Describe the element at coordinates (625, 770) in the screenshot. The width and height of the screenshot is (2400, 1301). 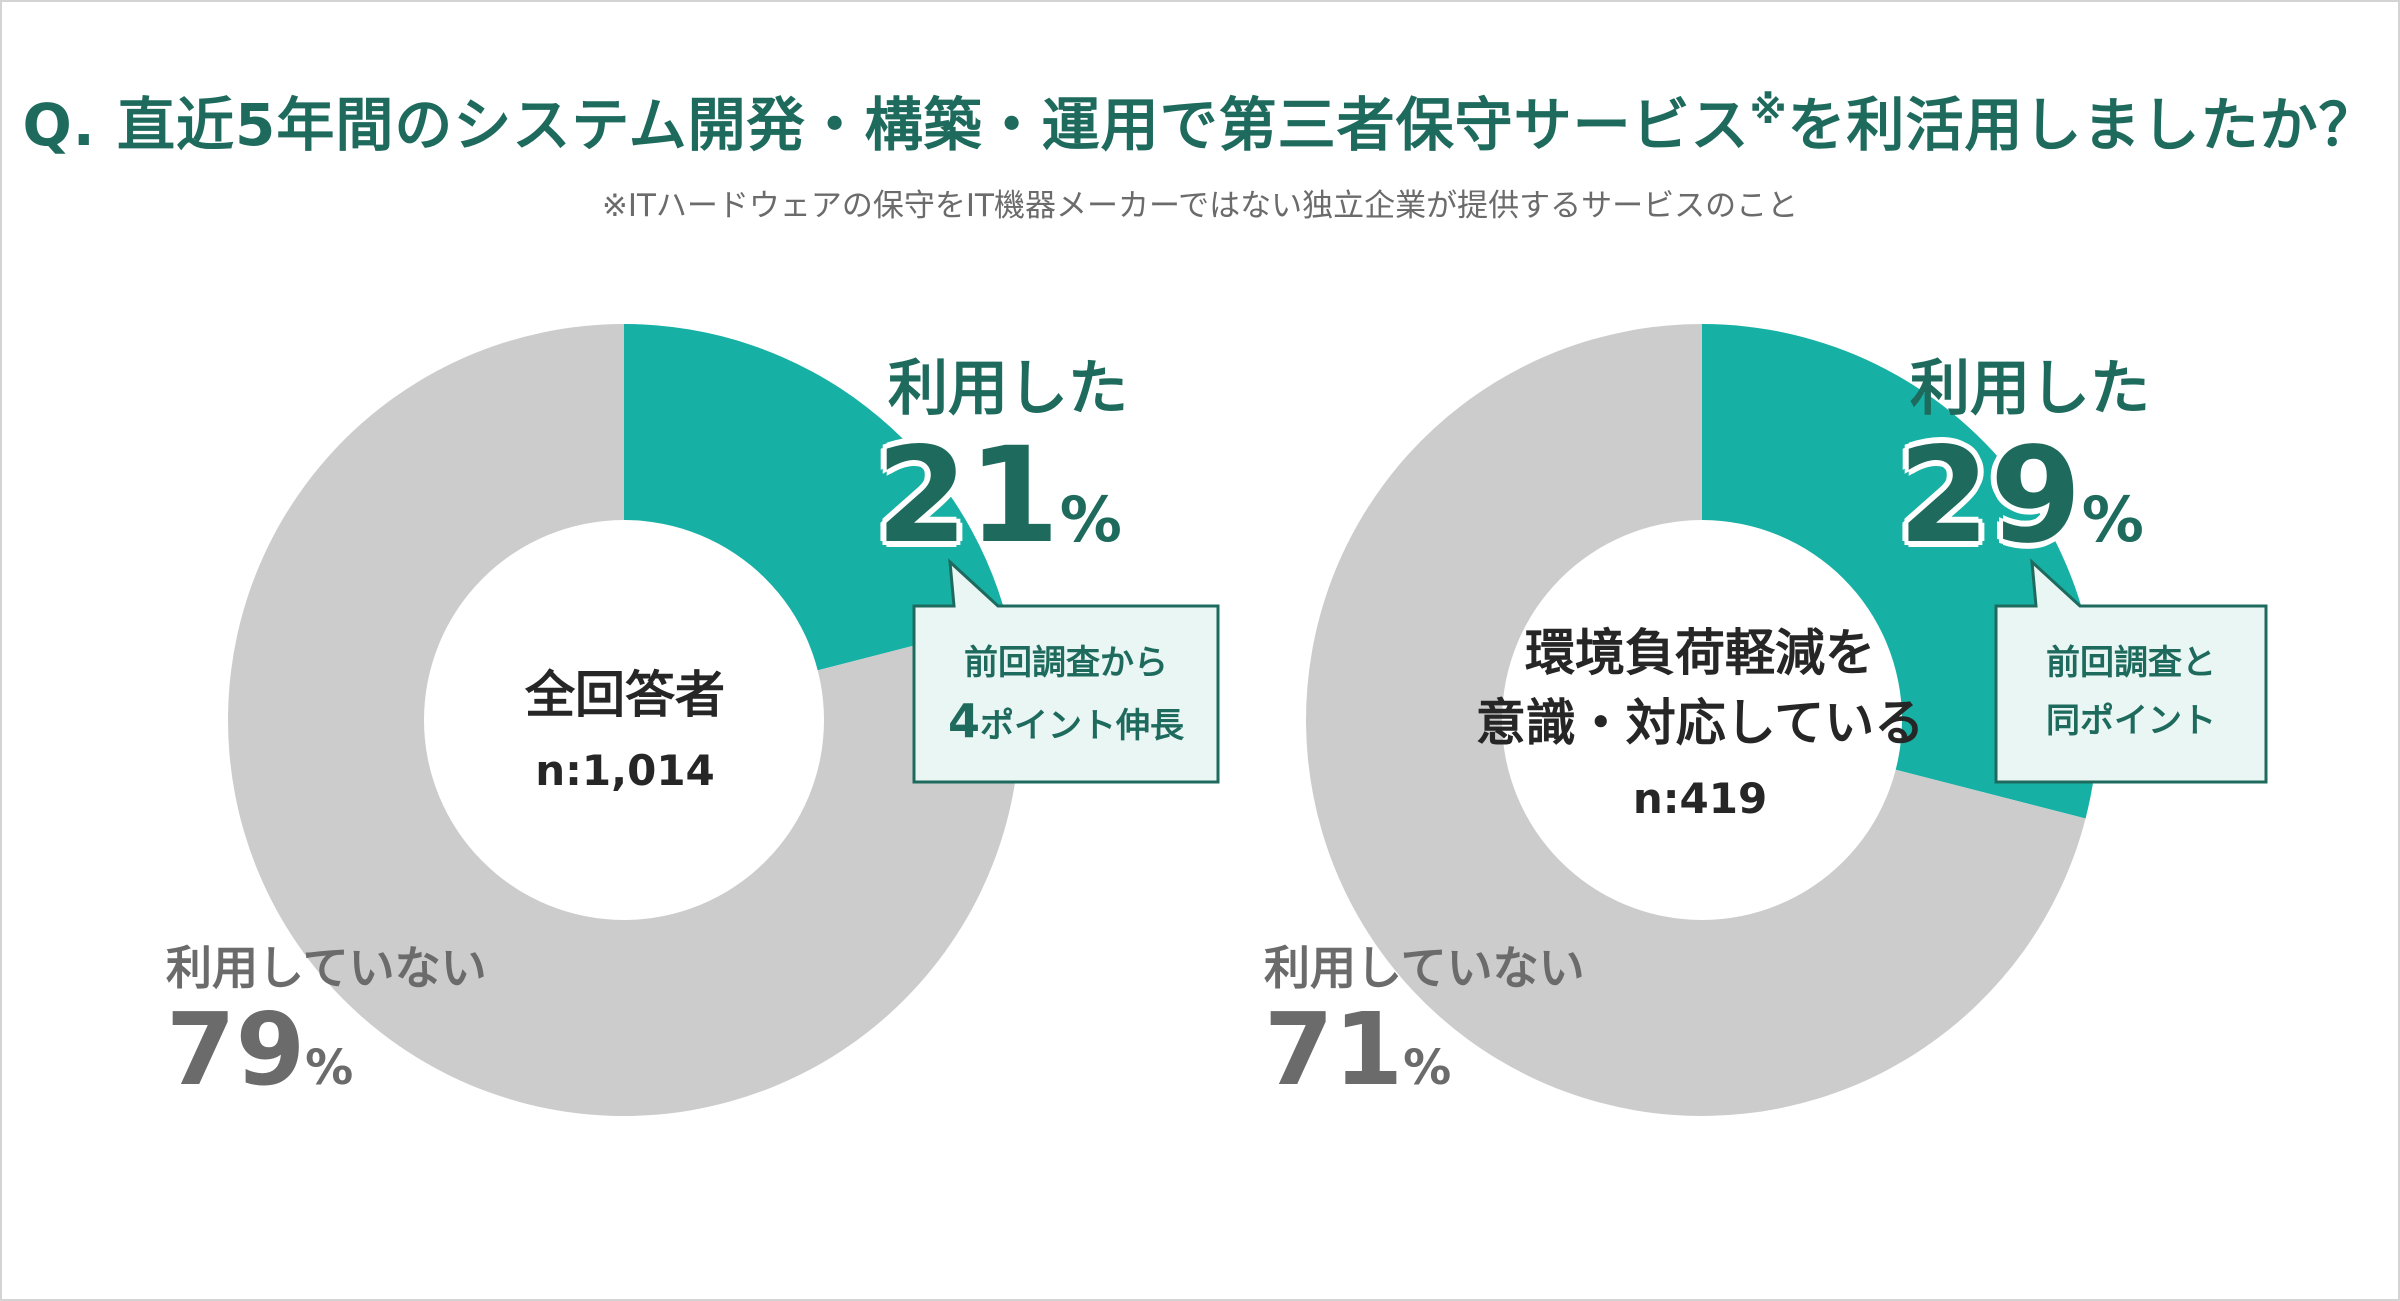
I see `left-sample-size: n:1,014` at that location.